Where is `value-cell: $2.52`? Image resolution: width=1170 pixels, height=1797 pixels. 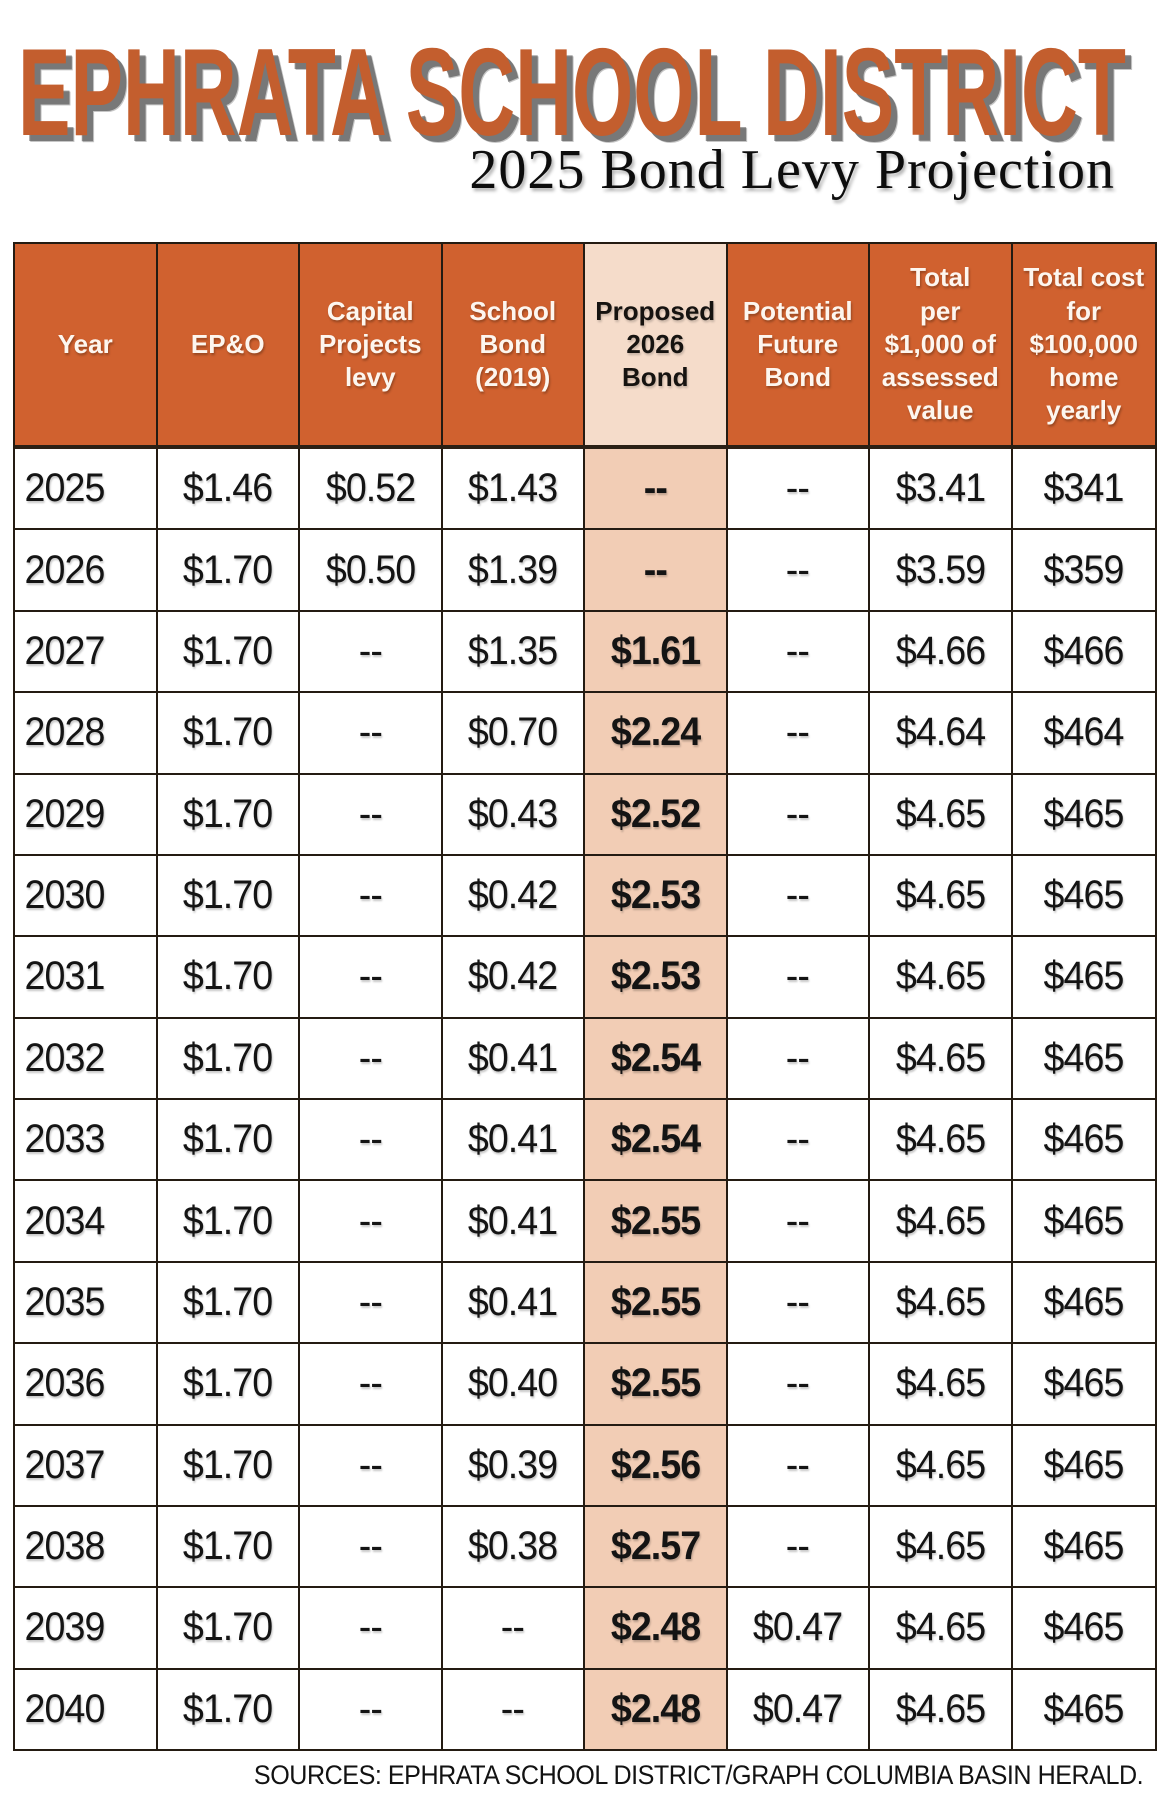 value-cell: $2.52 is located at coordinates (656, 814).